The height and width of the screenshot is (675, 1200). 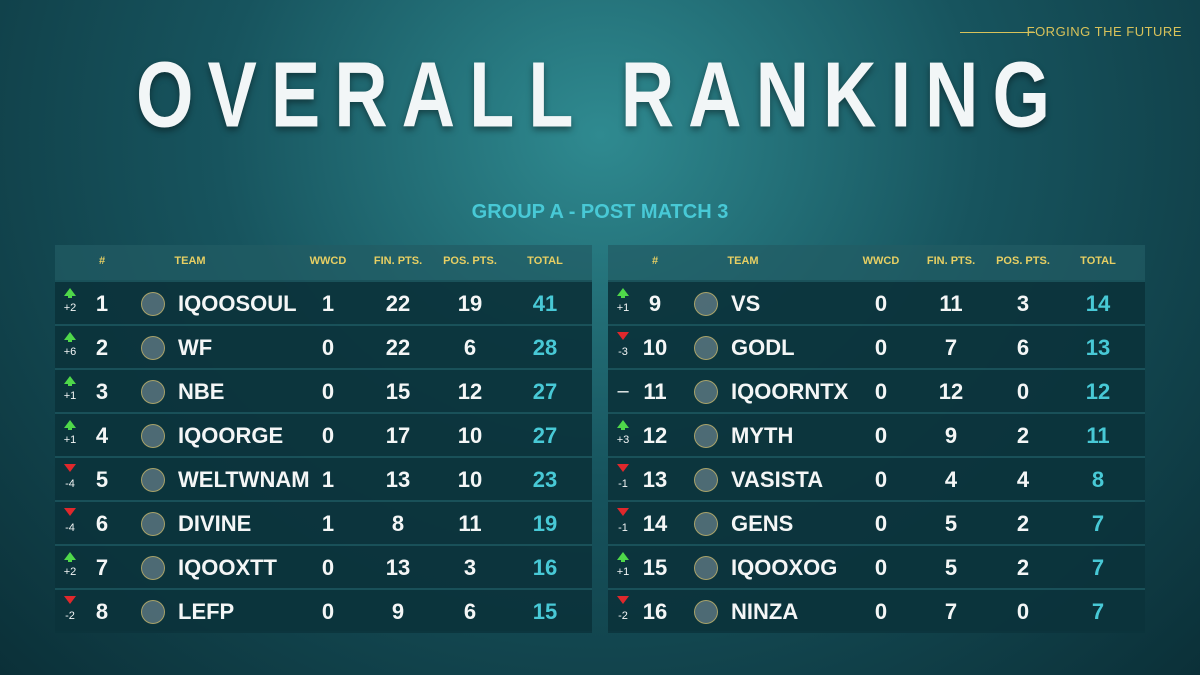 I want to click on team-row: +2 7 IQOOXTT 0 13 3 16, so click(x=323, y=566).